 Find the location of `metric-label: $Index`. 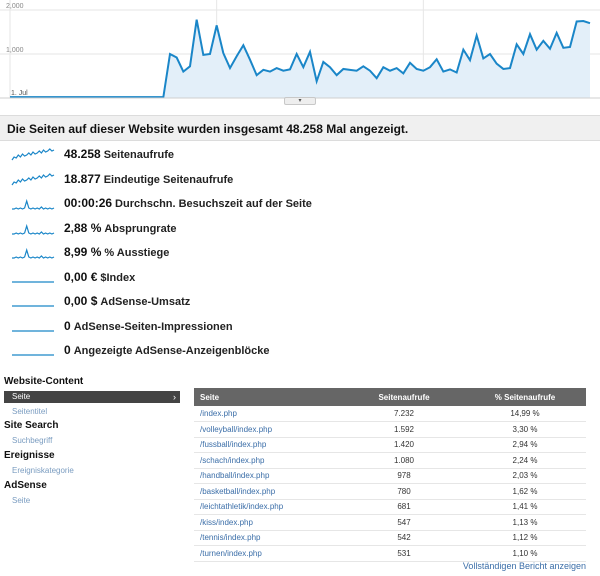

metric-label: $Index is located at coordinates (118, 277).